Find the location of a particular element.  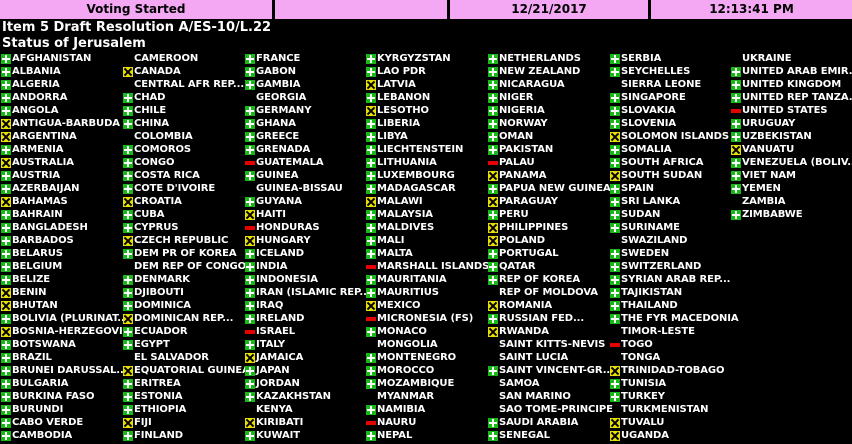

country-name: LESOTHO is located at coordinates (403, 110).